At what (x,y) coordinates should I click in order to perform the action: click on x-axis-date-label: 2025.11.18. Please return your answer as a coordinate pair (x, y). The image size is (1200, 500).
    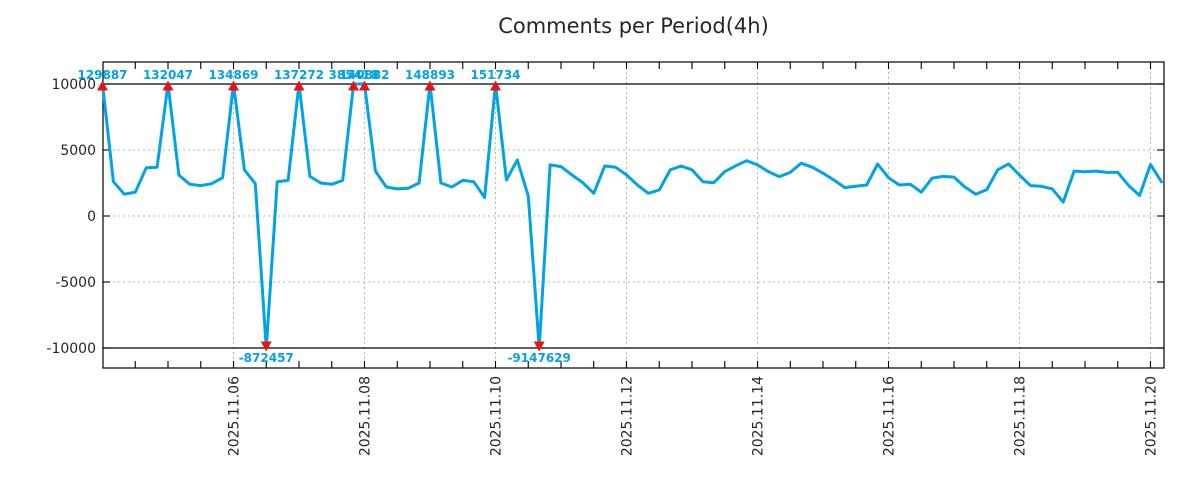
    Looking at the image, I should click on (1021, 416).